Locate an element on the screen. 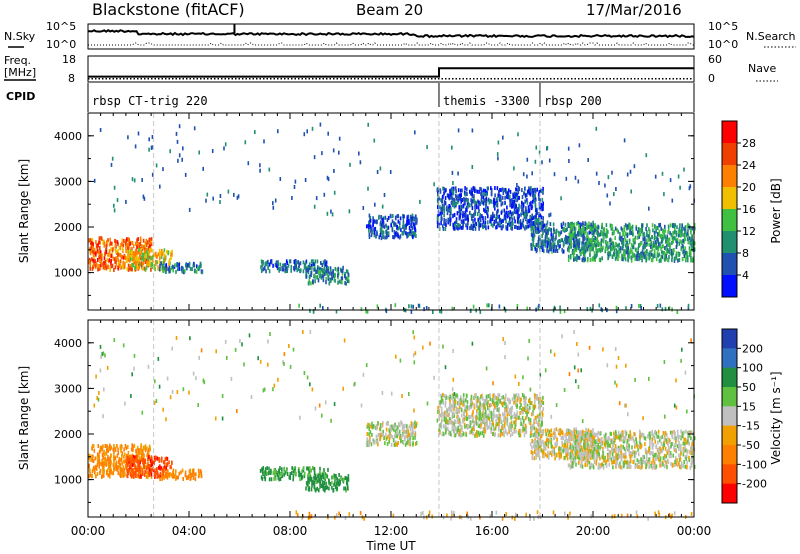 The width and height of the screenshot is (800, 554). noise-left-tick-top: 10^5 is located at coordinates (61, 26).